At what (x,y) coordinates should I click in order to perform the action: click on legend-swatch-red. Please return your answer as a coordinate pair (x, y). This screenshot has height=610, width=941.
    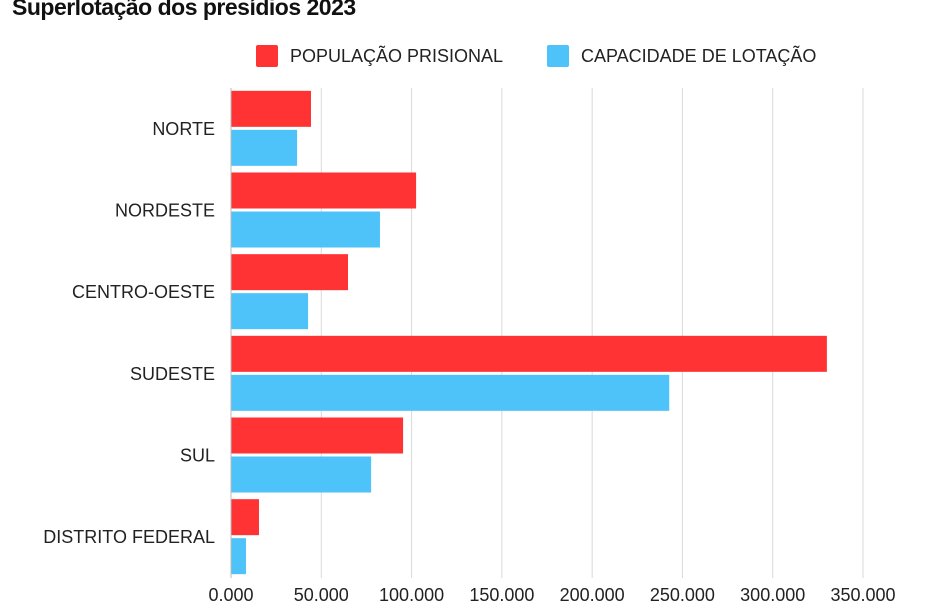
    Looking at the image, I should click on (267, 56).